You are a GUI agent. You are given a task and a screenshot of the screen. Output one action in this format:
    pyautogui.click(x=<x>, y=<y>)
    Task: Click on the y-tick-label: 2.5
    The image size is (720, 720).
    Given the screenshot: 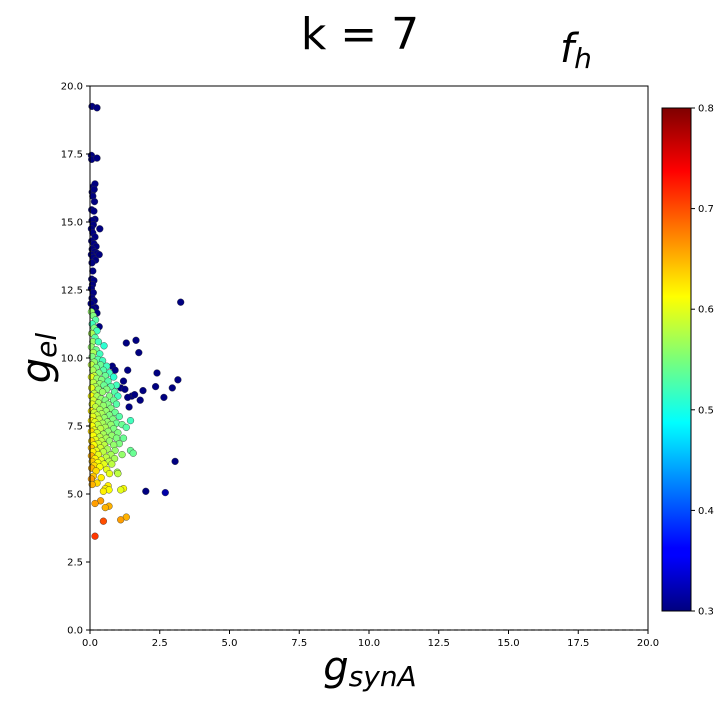 What is the action you would take?
    pyautogui.click(x=75, y=563)
    